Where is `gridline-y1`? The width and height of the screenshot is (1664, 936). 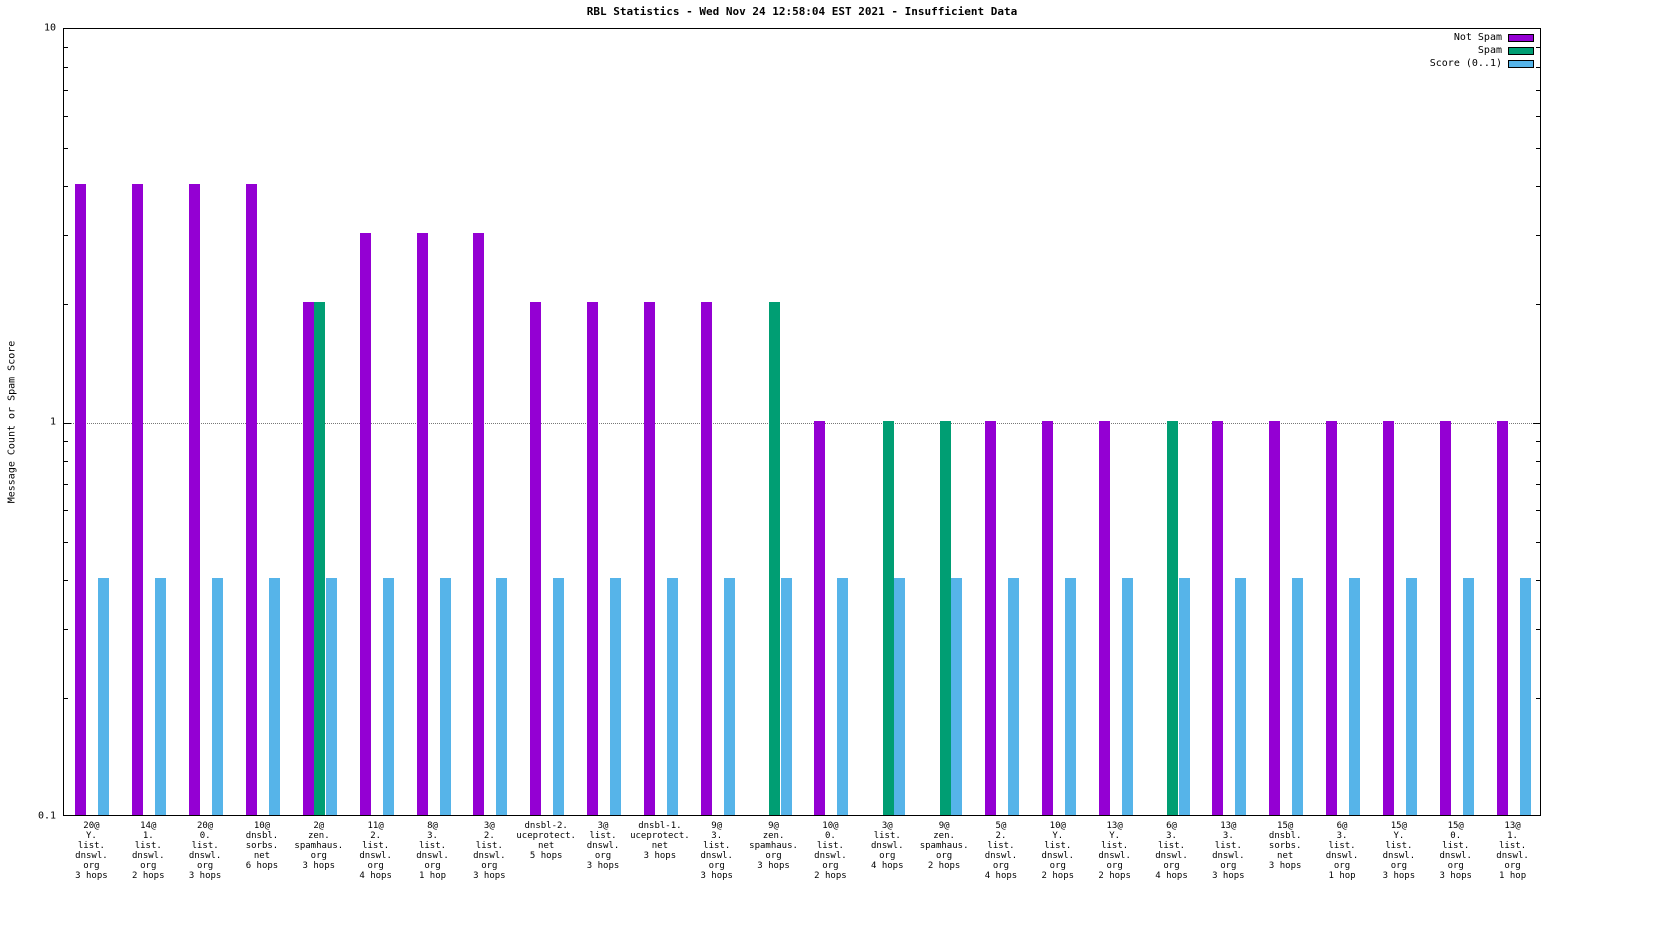 gridline-y1 is located at coordinates (802, 423).